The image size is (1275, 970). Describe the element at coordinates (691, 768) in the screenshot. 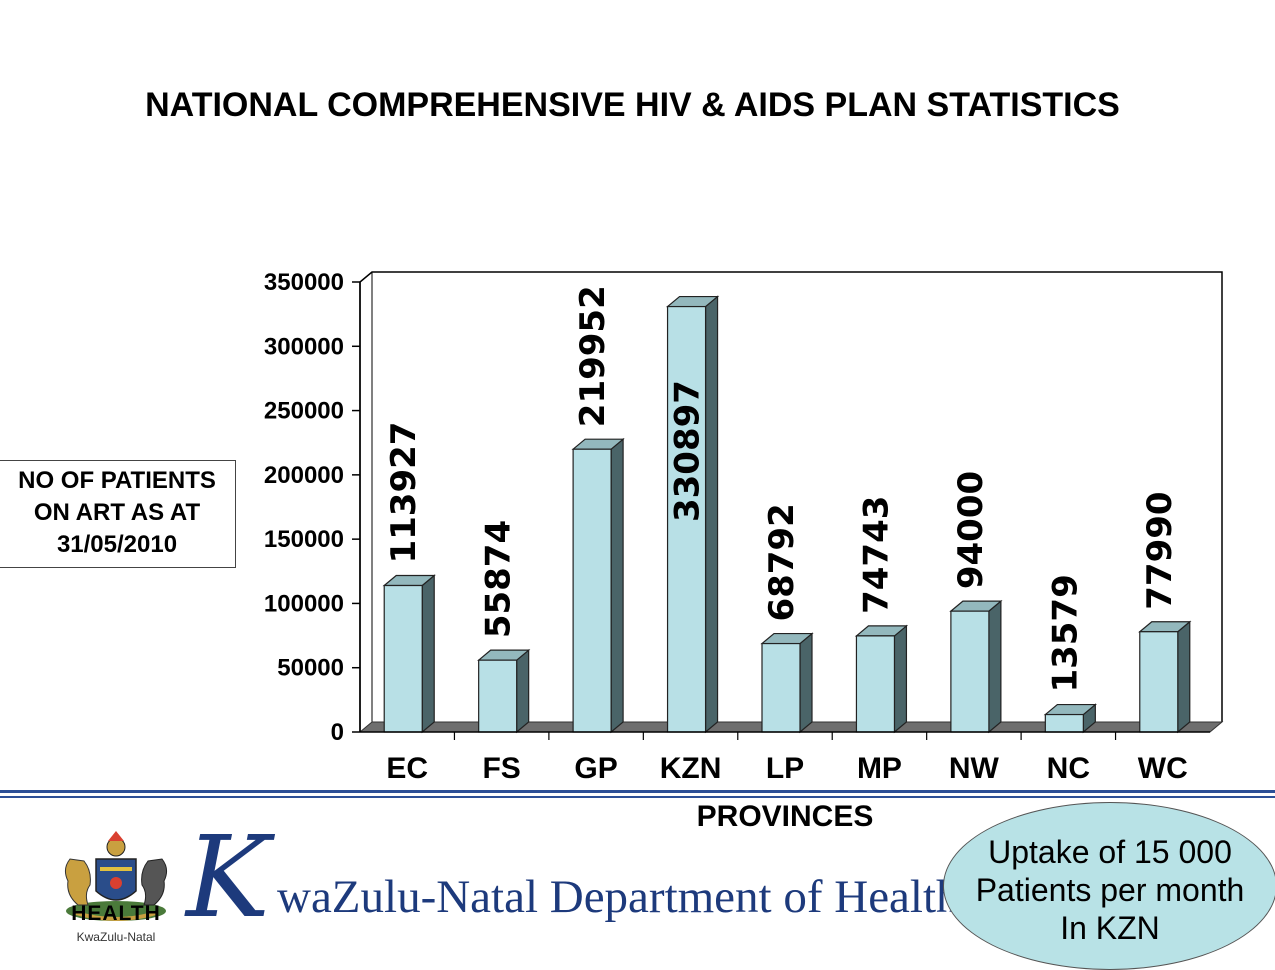

I see `x-tick-label: KZN` at that location.